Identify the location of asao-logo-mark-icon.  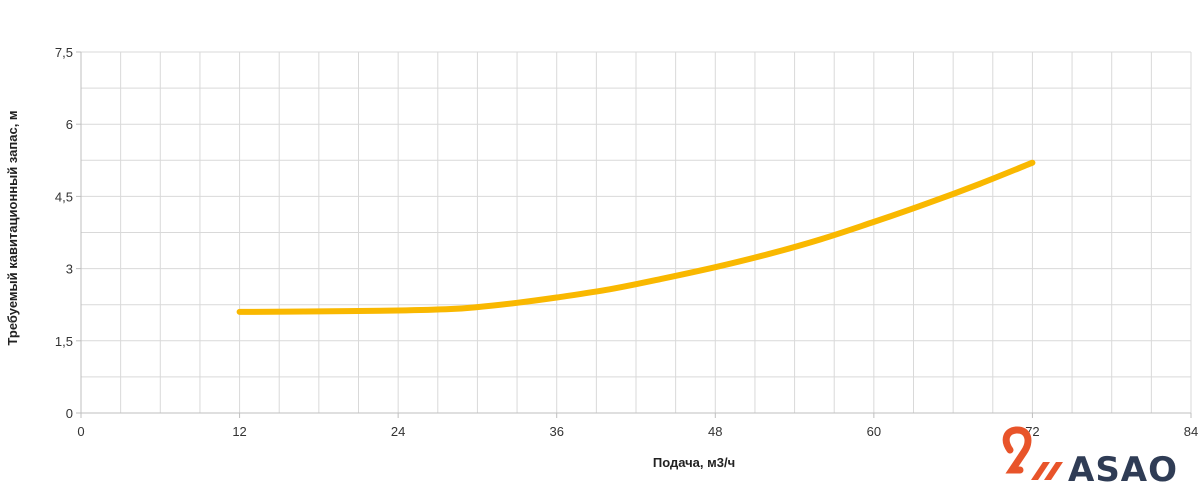
(1032, 453).